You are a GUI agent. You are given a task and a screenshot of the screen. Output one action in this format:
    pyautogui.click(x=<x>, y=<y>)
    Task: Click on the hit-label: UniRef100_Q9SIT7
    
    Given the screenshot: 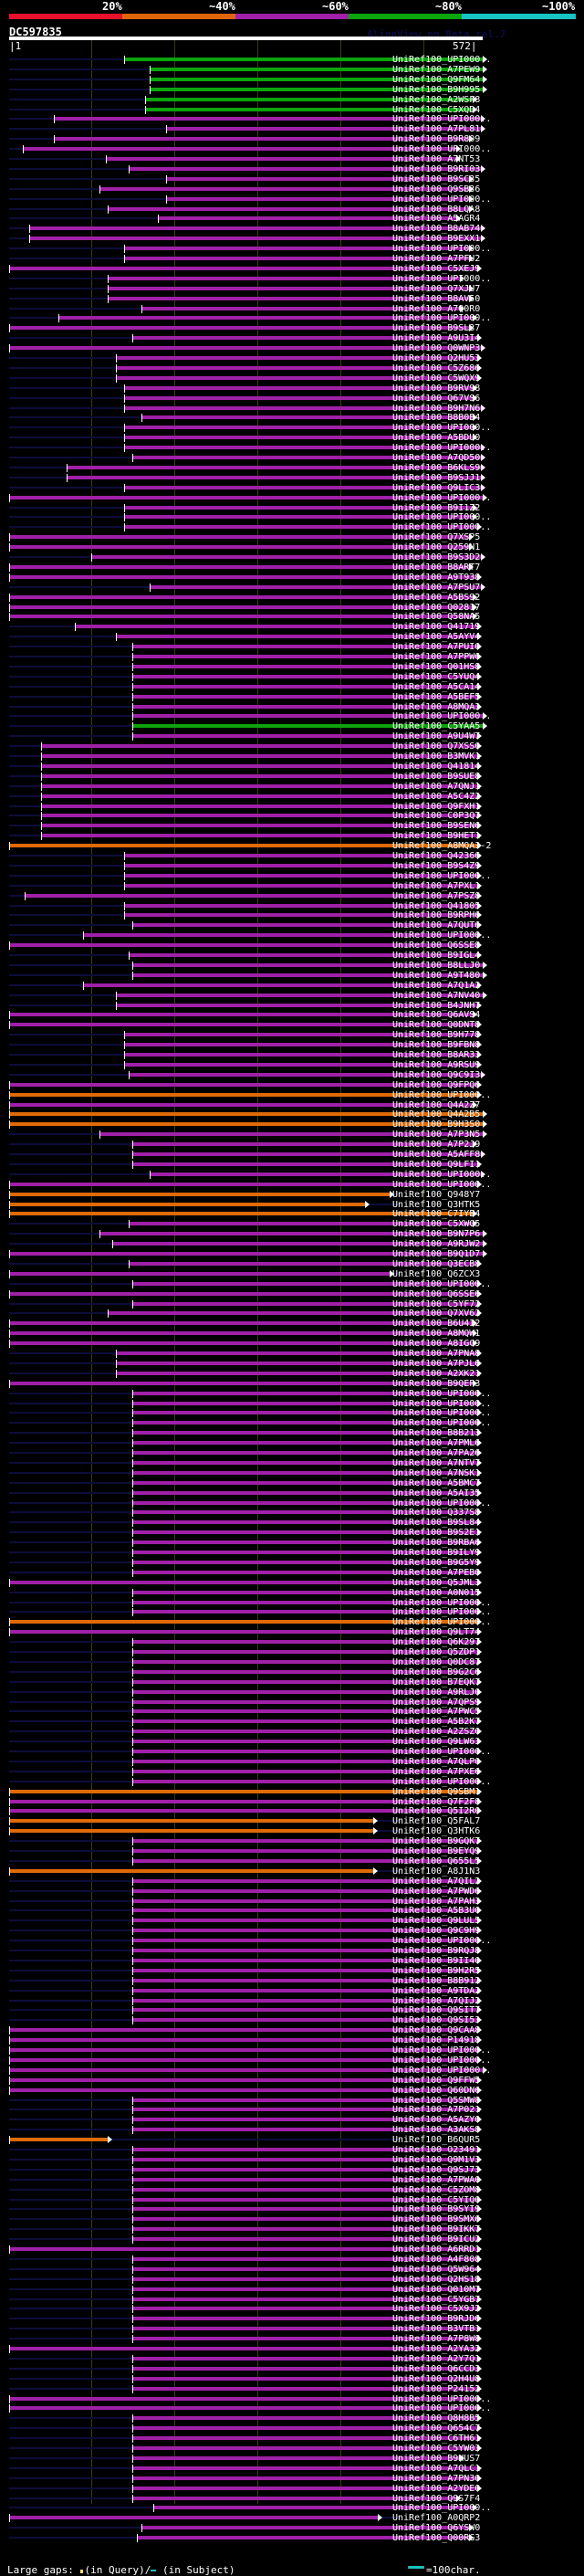 What is the action you would take?
    pyautogui.click(x=436, y=2010)
    